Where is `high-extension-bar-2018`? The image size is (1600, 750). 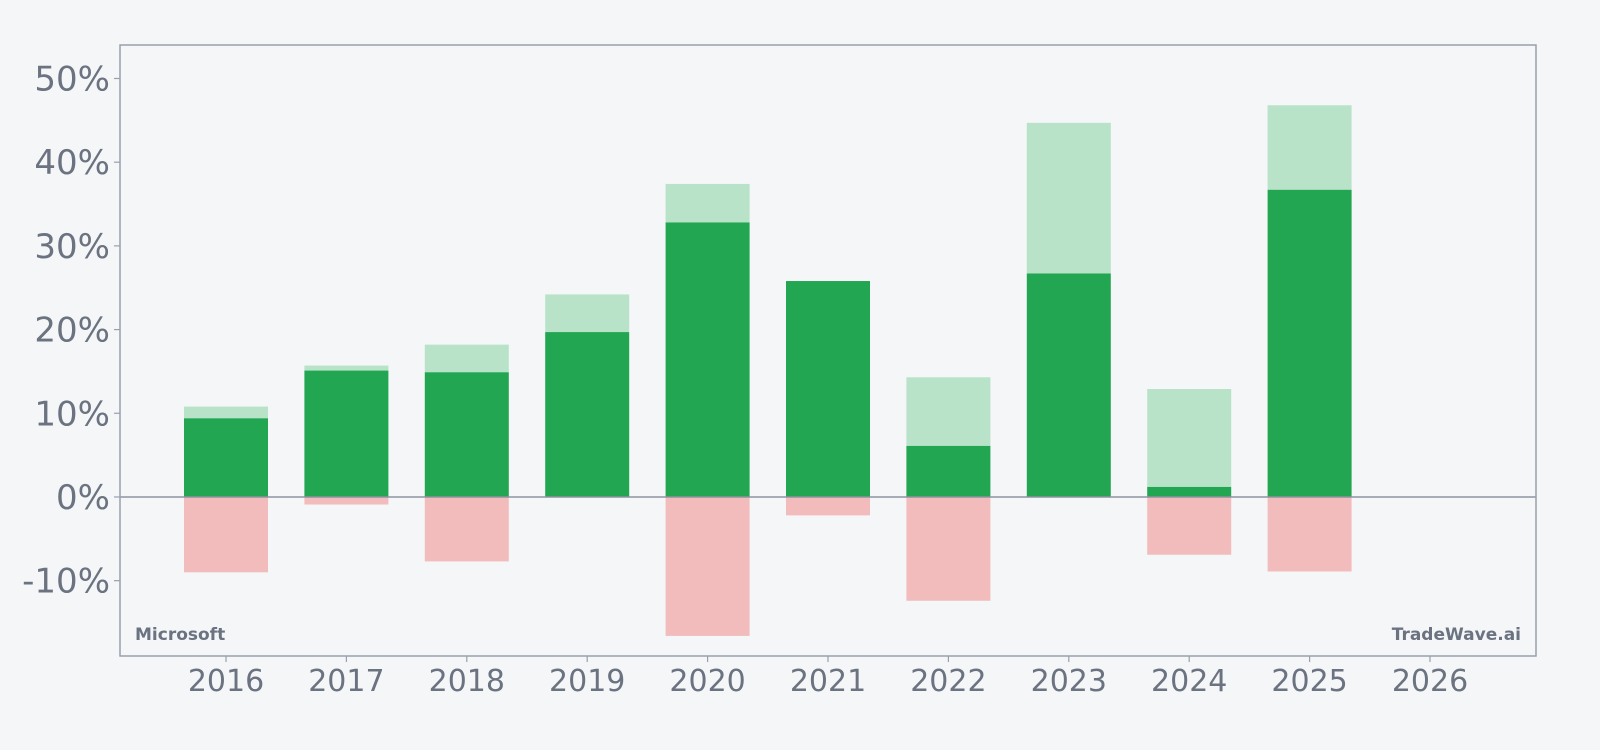
high-extension-bar-2018 is located at coordinates (466, 358).